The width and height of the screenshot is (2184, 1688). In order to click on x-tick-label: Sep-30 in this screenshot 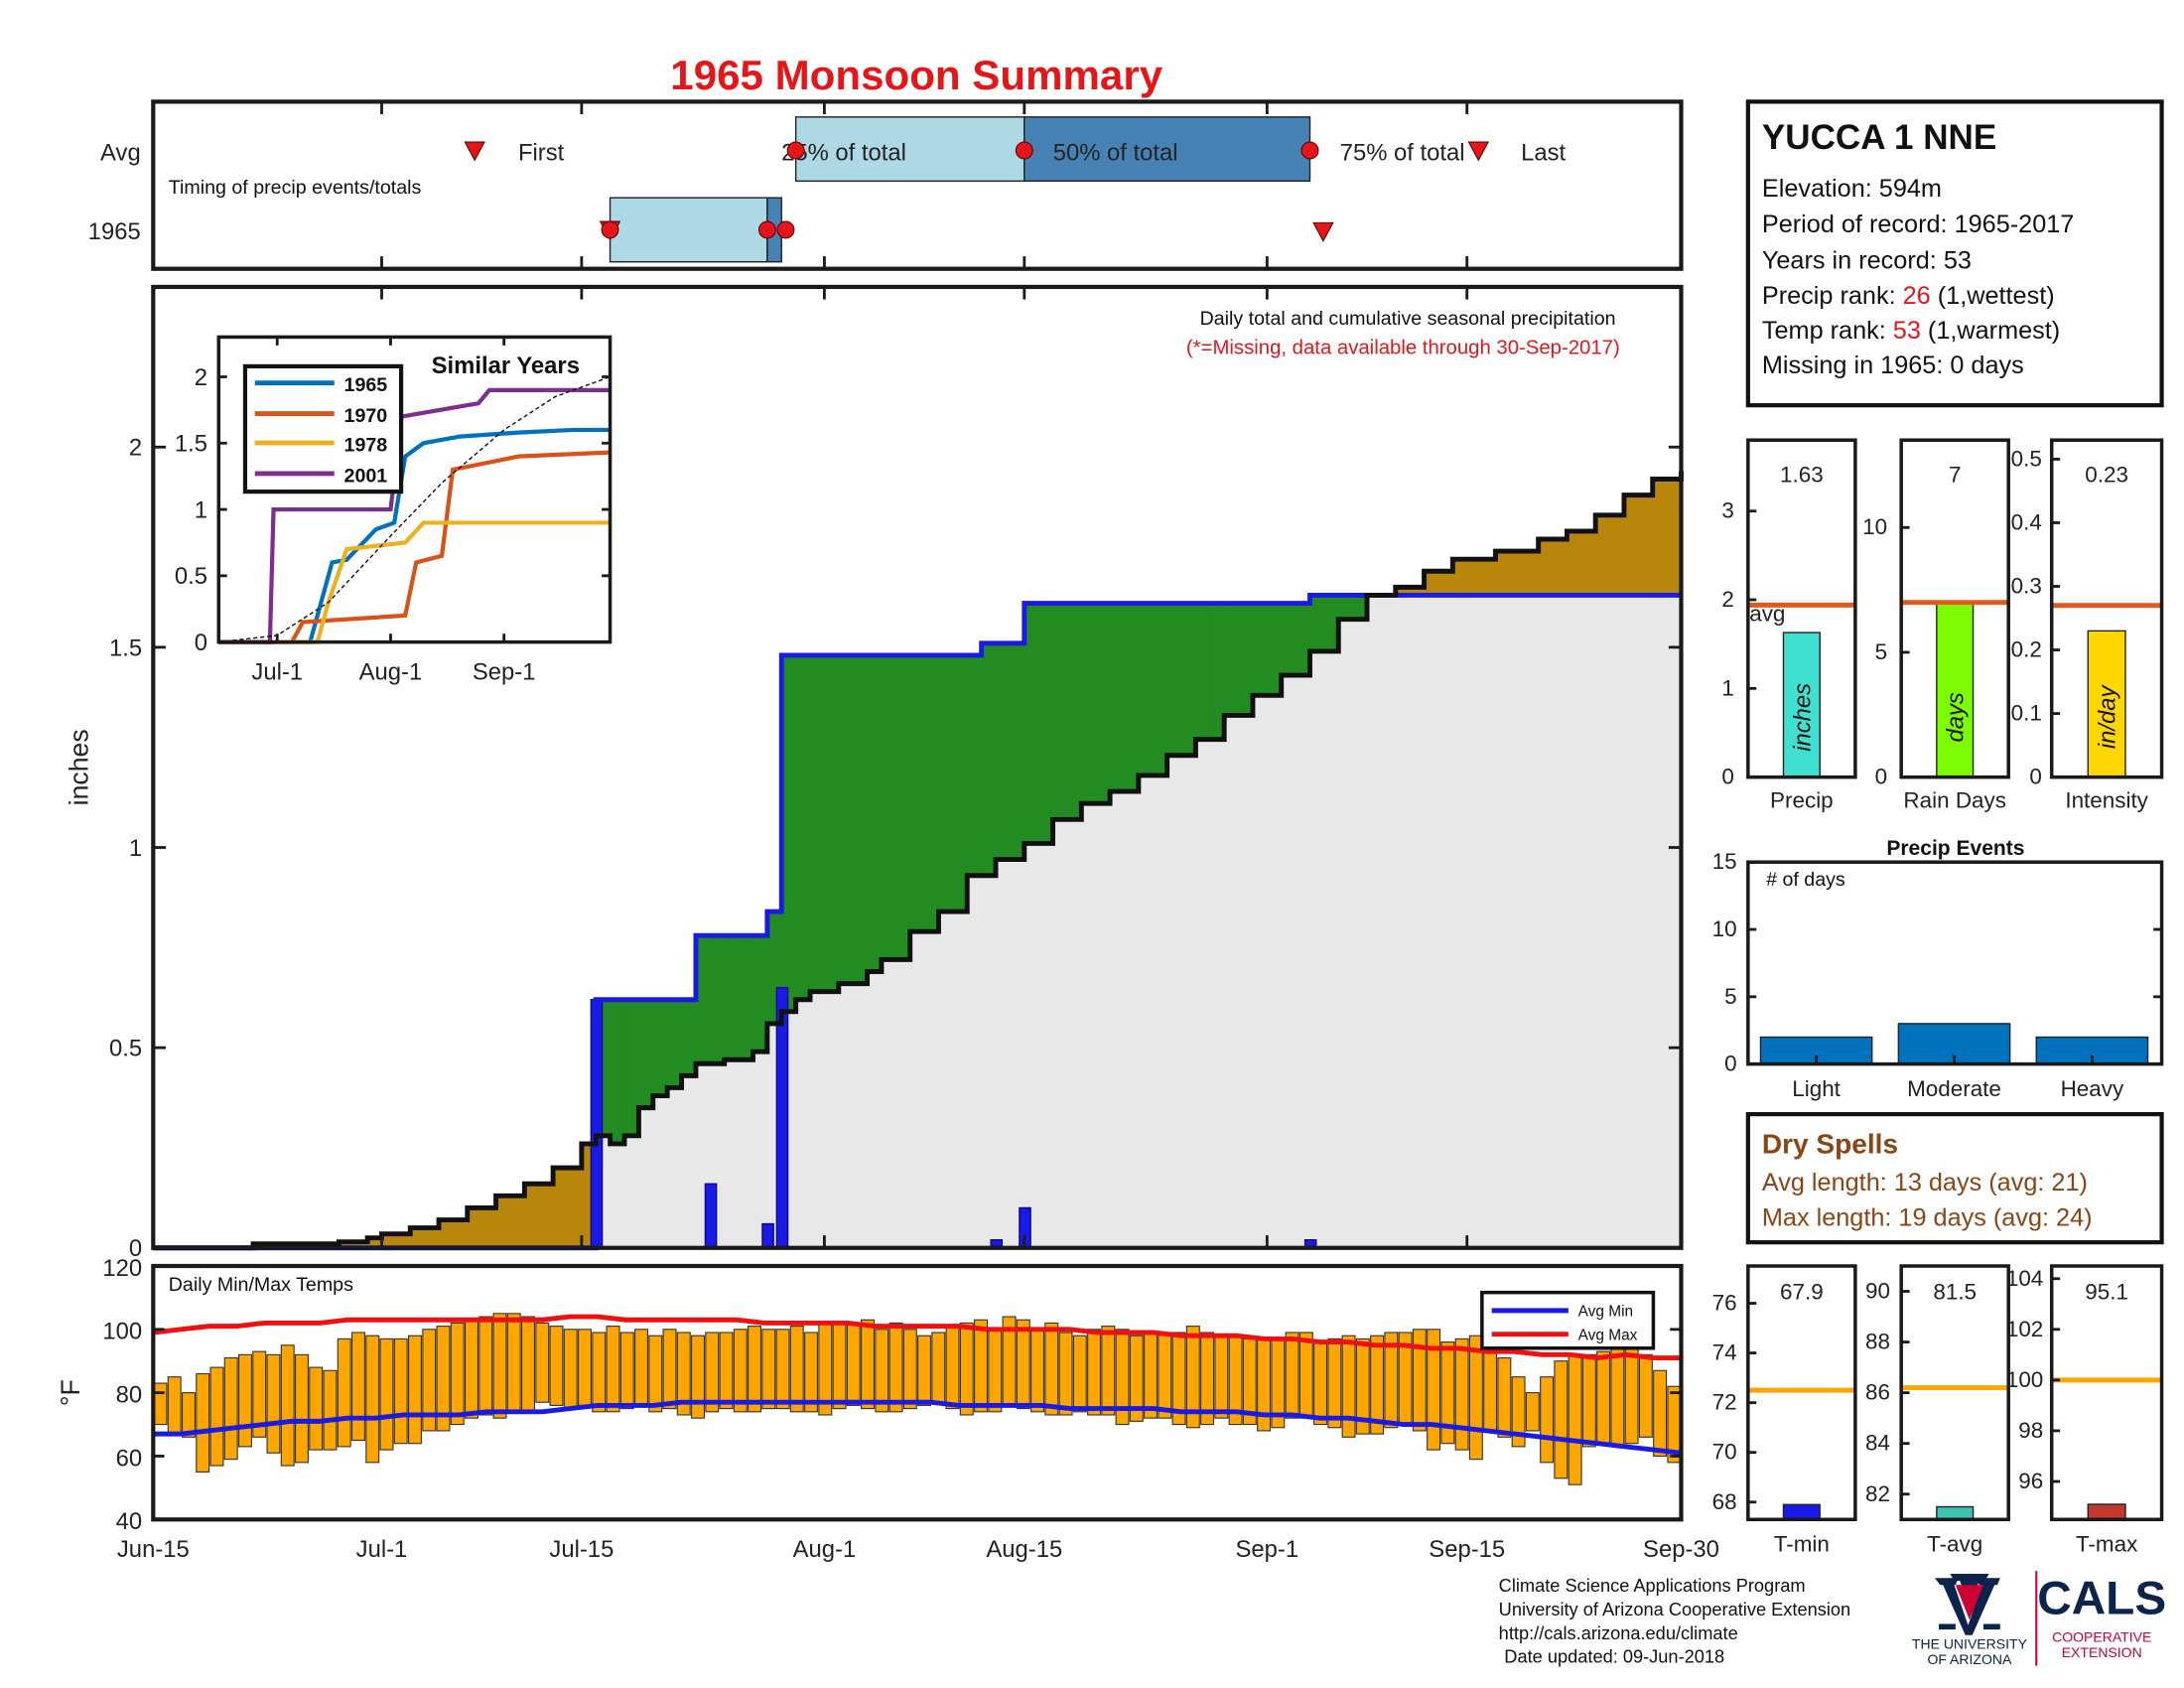, I will do `click(1681, 1549)`.